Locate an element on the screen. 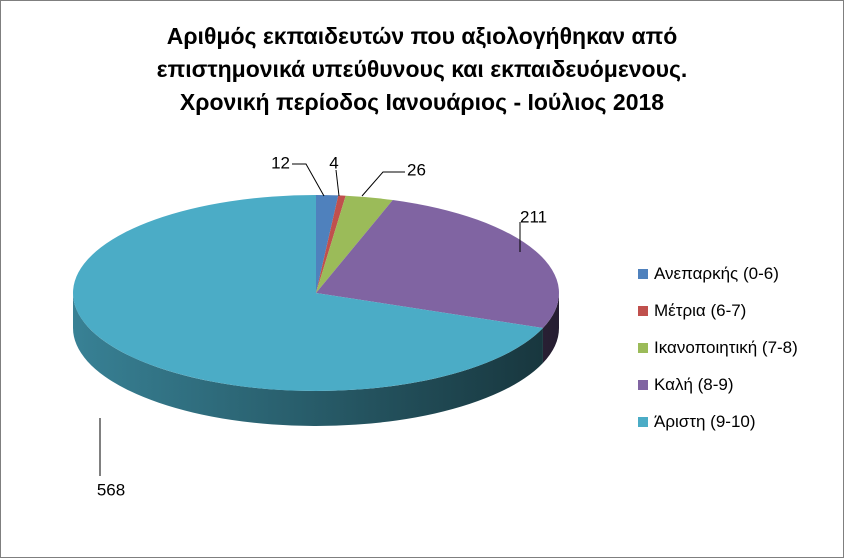  legend-item-kali: Καλή (8-9) is located at coordinates (718, 384).